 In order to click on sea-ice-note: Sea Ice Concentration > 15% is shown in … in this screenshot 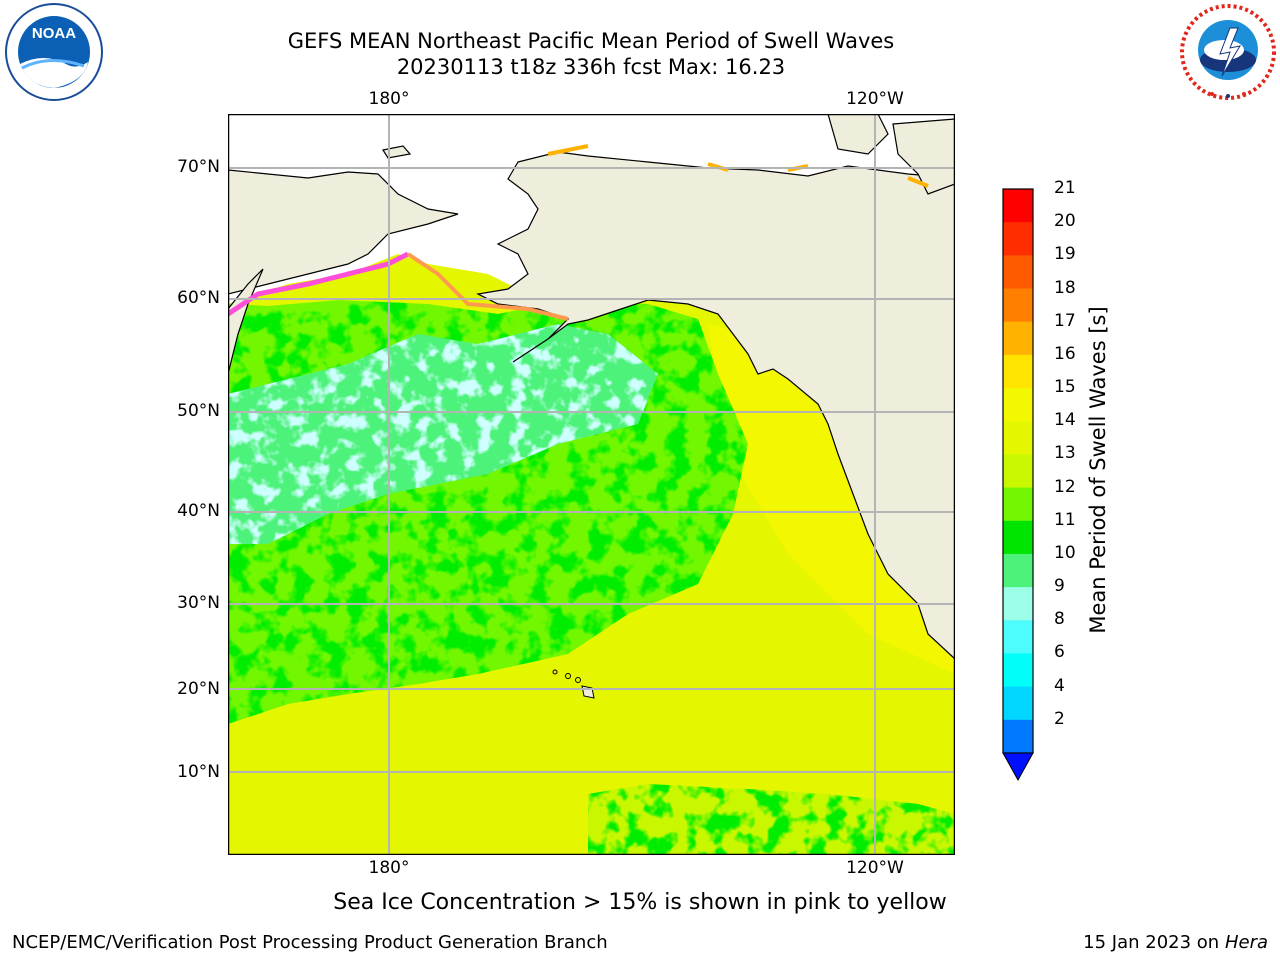, I will do `click(640, 902)`.